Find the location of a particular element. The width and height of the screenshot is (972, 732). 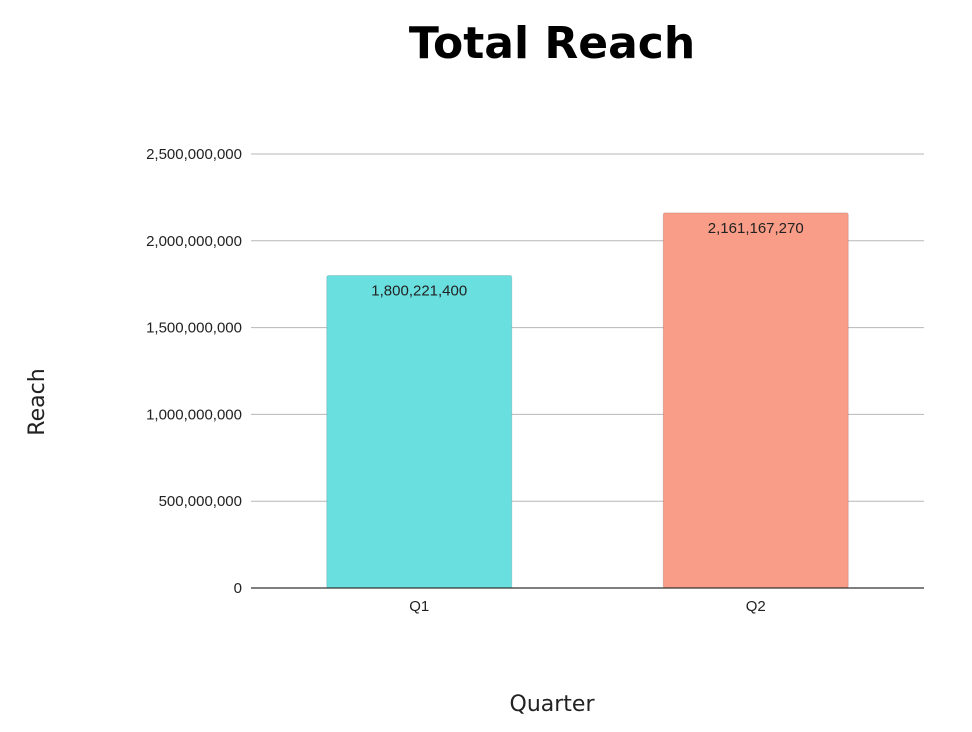

y-tick-label: 1,500,000,000 is located at coordinates (194, 328).